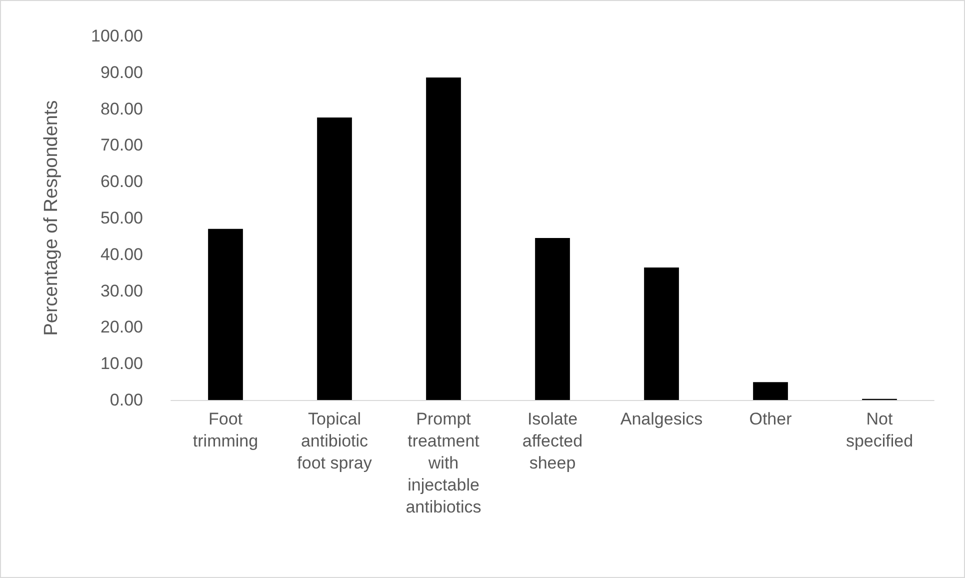 This screenshot has width=965, height=578. Describe the element at coordinates (770, 419) in the screenshot. I see `x-tick-label: Other` at that location.